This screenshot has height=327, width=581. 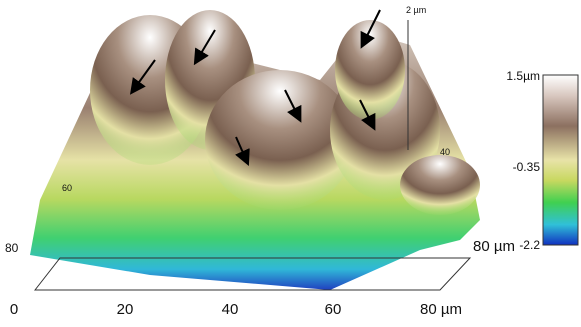 I want to click on colorbar-tick: -2.2, so click(x=529, y=245).